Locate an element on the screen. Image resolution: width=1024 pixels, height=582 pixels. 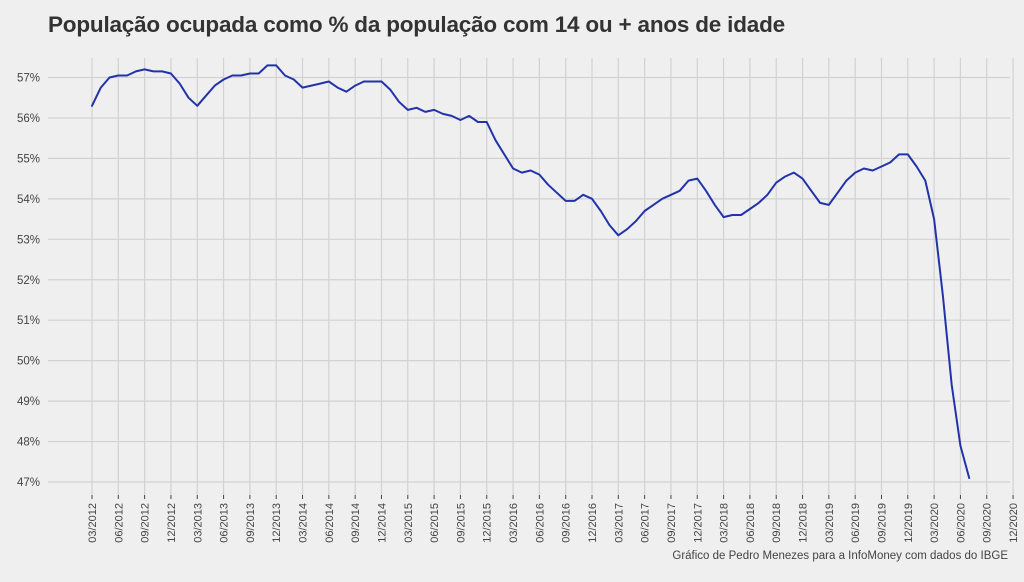
x-tick-label: 09/2018 is located at coordinates (777, 523).